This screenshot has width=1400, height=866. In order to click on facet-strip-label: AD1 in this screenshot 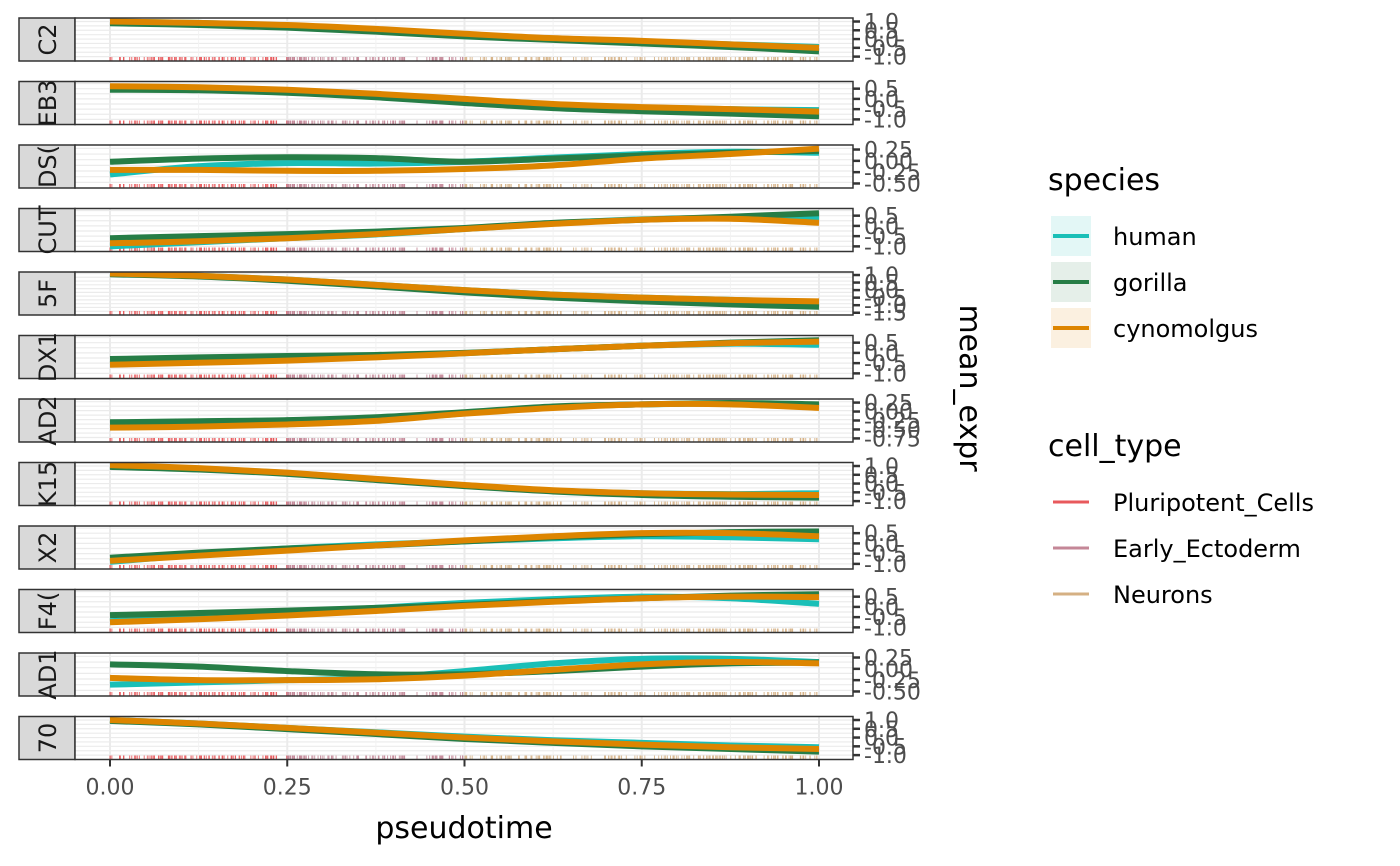, I will do `click(48, 674)`.